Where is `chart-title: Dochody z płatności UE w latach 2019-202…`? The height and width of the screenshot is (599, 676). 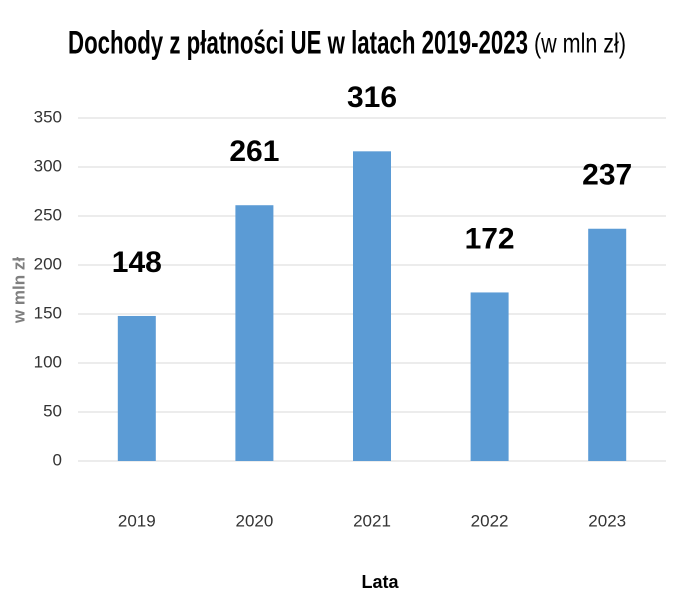 chart-title: Dochody z płatności UE w latach 2019-202… is located at coordinates (298, 42).